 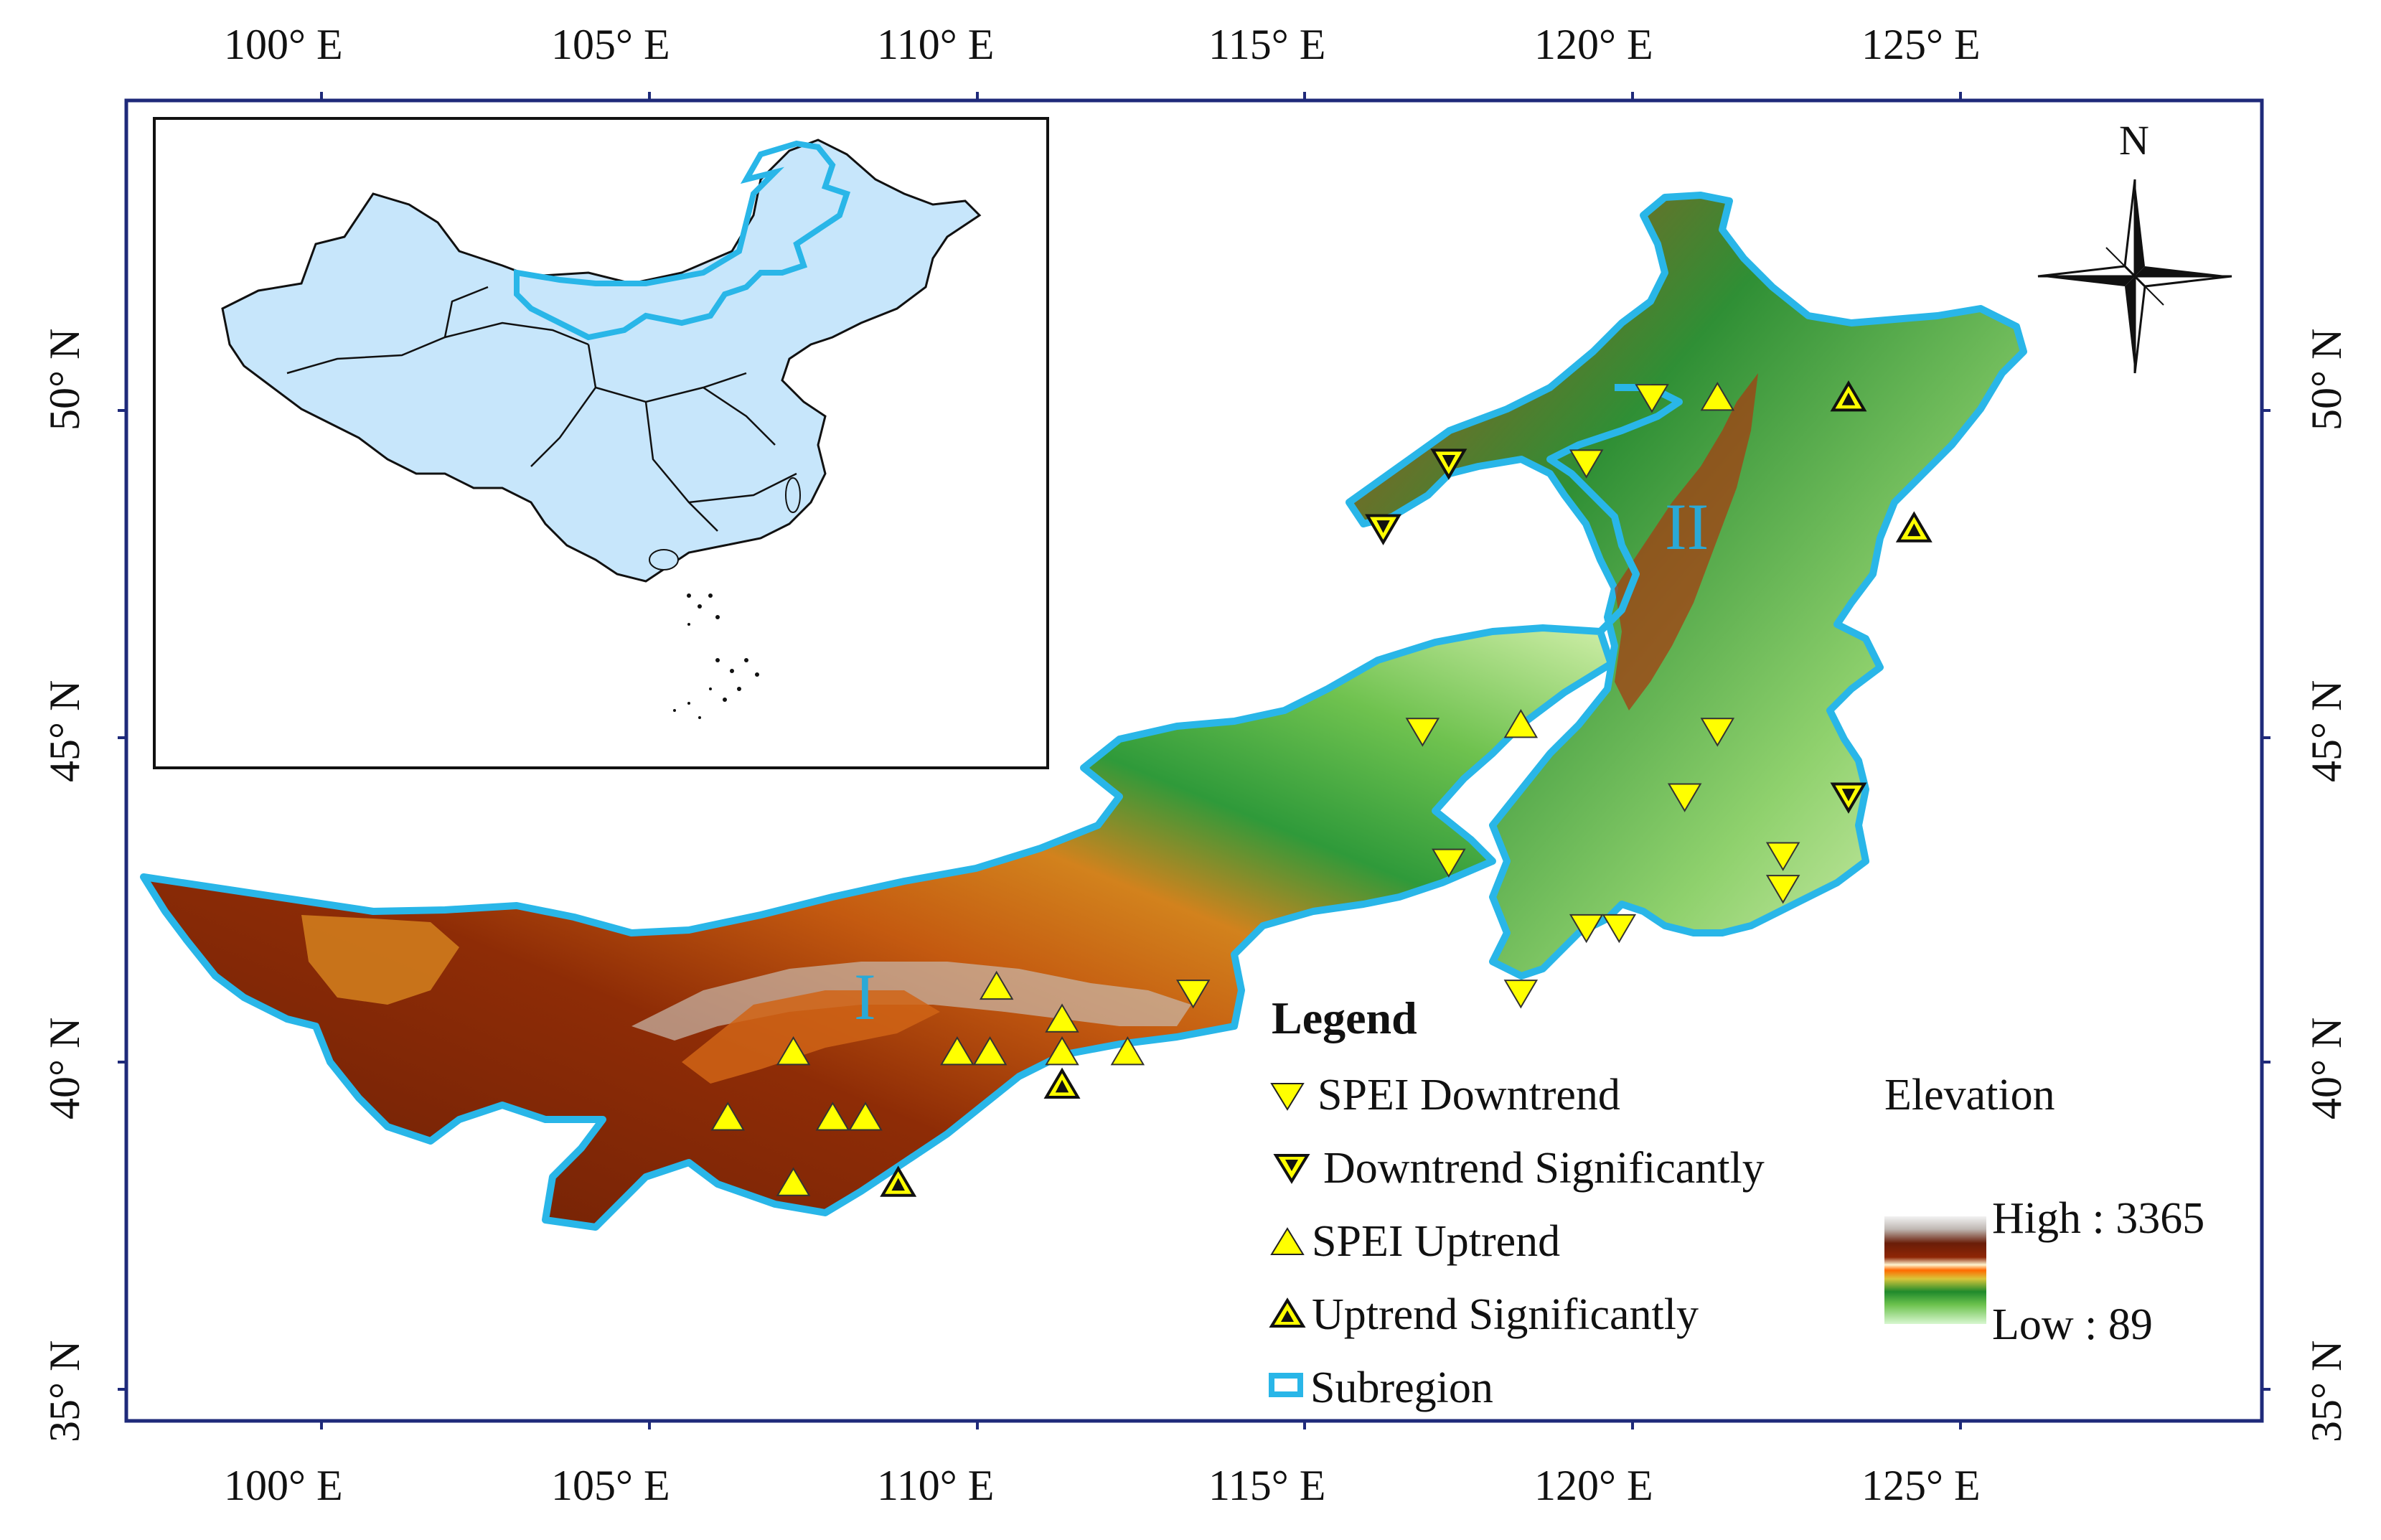 I want to click on inset-subregion-outline, so click(x=682, y=240).